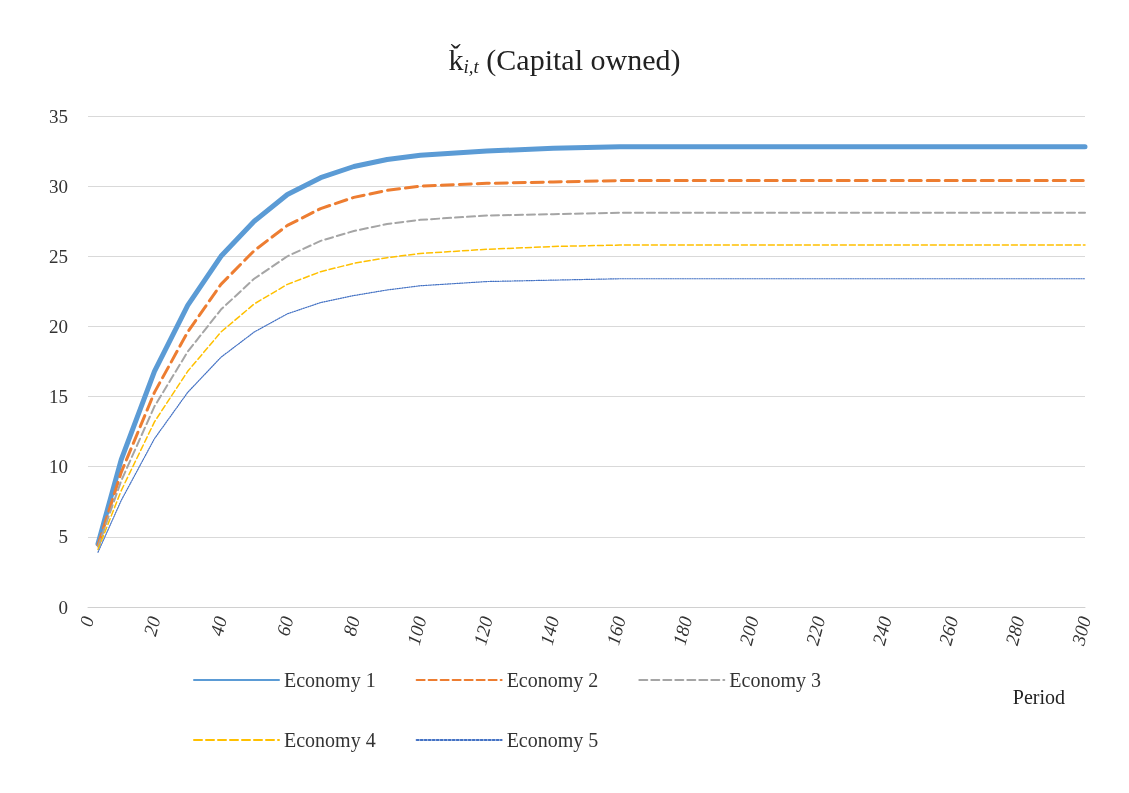 This screenshot has width=1129, height=793. I want to click on y-tick-label: 35, so click(58, 116).